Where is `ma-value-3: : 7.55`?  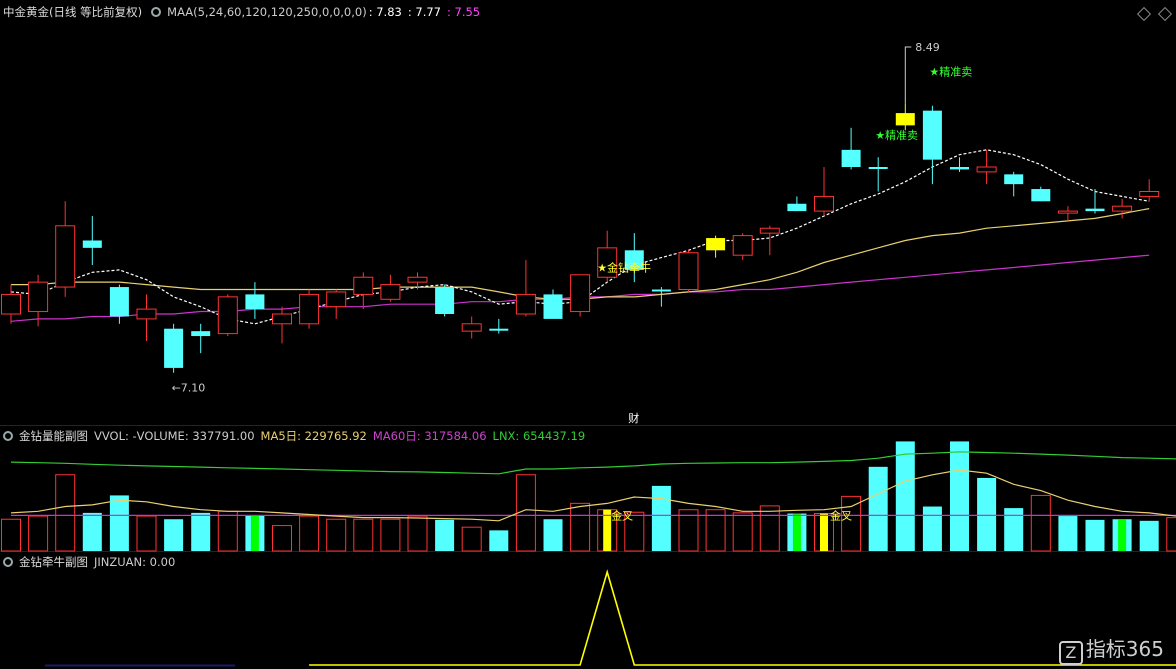 ma-value-3: : 7.55 is located at coordinates (463, 12).